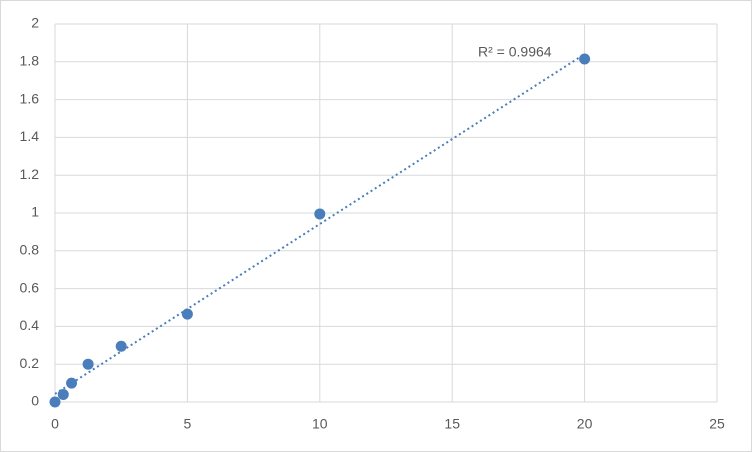 The image size is (752, 452). What do you see at coordinates (320, 424) in the screenshot?
I see `x-tick-label: 10` at bounding box center [320, 424].